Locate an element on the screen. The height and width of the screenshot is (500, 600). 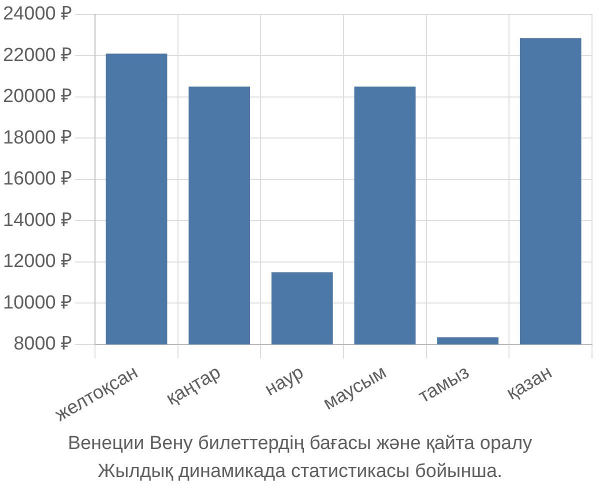
x-tick-label: наур is located at coordinates (285, 381).